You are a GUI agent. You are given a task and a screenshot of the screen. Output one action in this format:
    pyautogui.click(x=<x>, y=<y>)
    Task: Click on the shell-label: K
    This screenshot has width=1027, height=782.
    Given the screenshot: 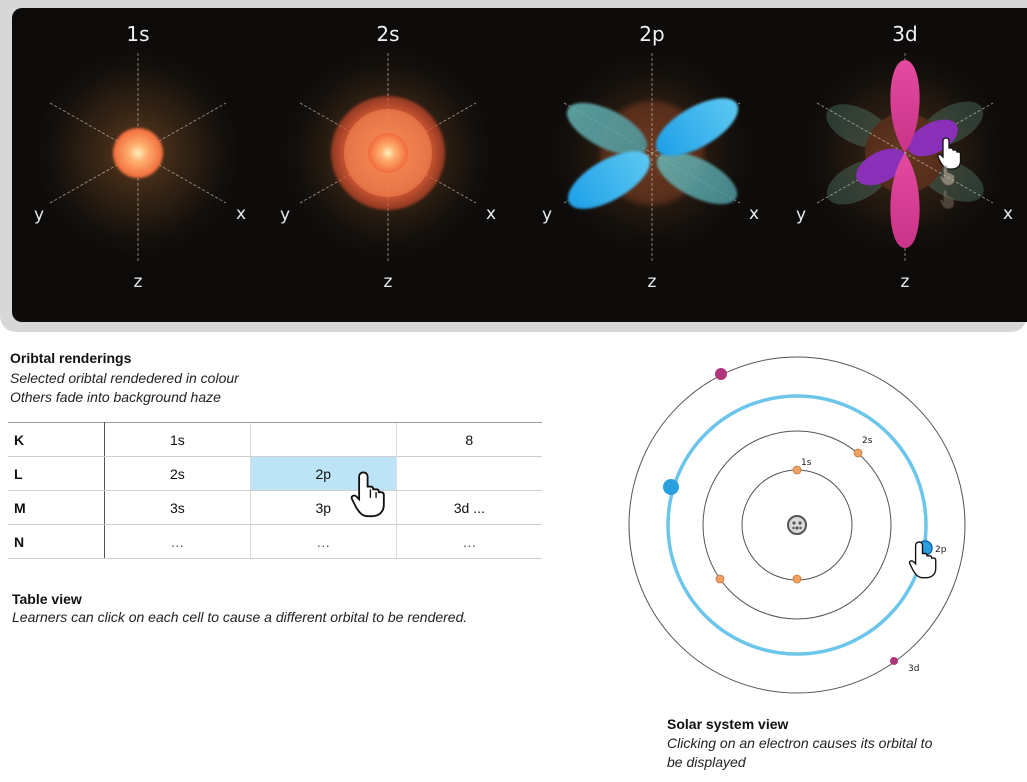 What is the action you would take?
    pyautogui.click(x=56, y=439)
    